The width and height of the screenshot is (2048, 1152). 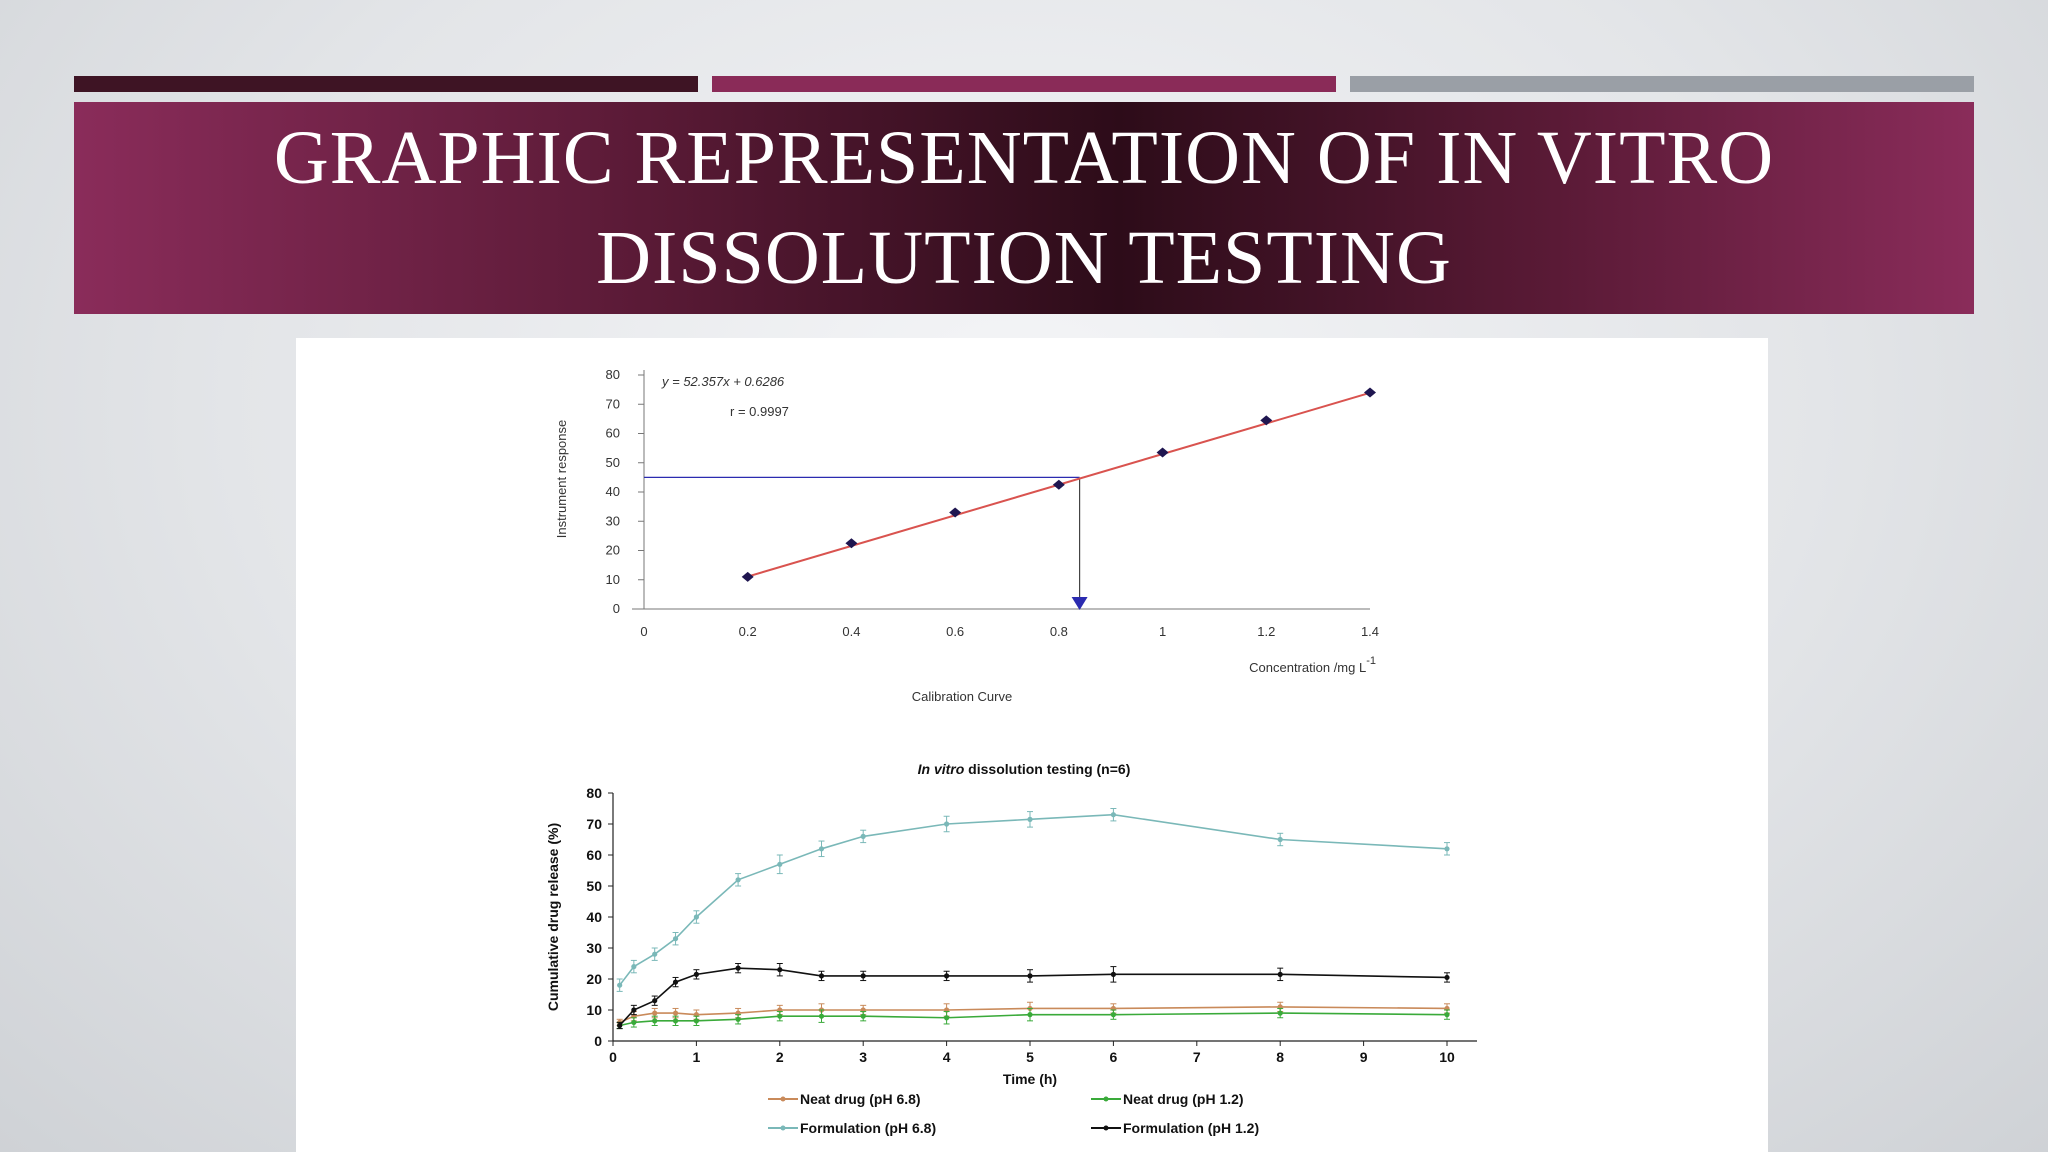 I want to click on calibration-y-tick-label: 20, so click(x=613, y=550).